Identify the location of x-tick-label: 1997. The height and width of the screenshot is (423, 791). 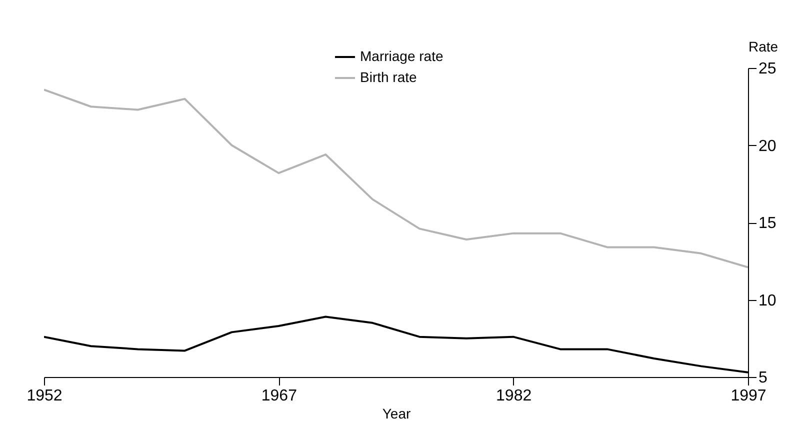
(748, 396).